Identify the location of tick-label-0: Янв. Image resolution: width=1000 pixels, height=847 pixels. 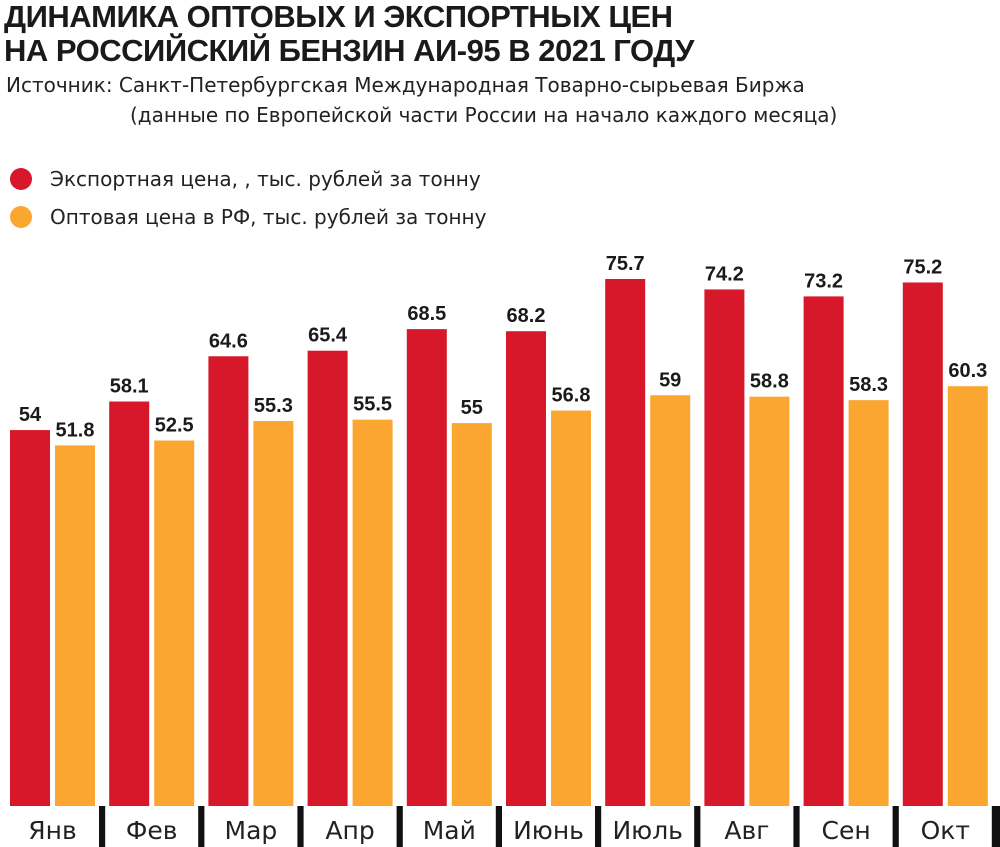
(52, 830).